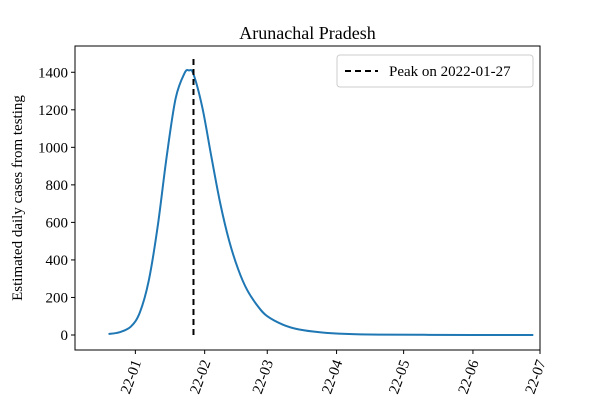 The image size is (600, 400). Describe the element at coordinates (57, 261) in the screenshot. I see `y-tick-label: 400` at that location.